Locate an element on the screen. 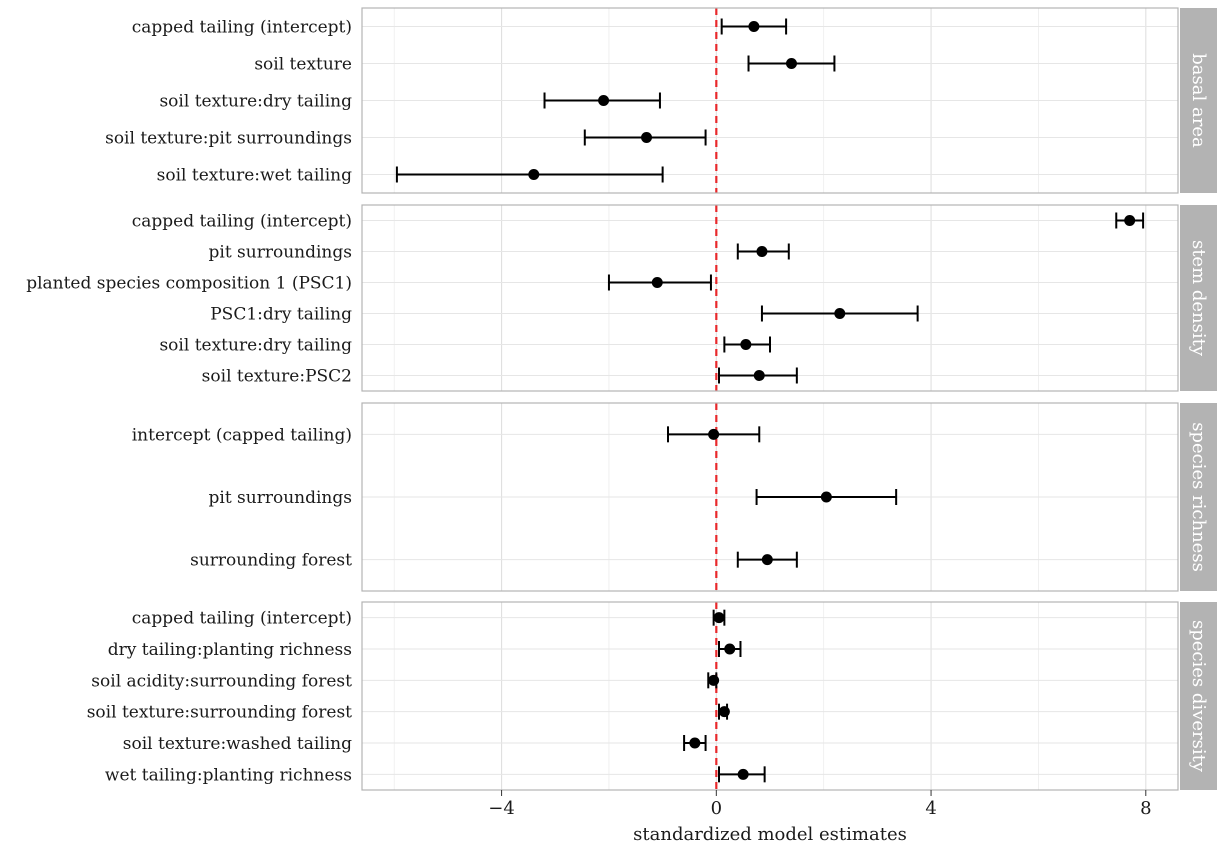  x-tick-label: 0 is located at coordinates (716, 808).